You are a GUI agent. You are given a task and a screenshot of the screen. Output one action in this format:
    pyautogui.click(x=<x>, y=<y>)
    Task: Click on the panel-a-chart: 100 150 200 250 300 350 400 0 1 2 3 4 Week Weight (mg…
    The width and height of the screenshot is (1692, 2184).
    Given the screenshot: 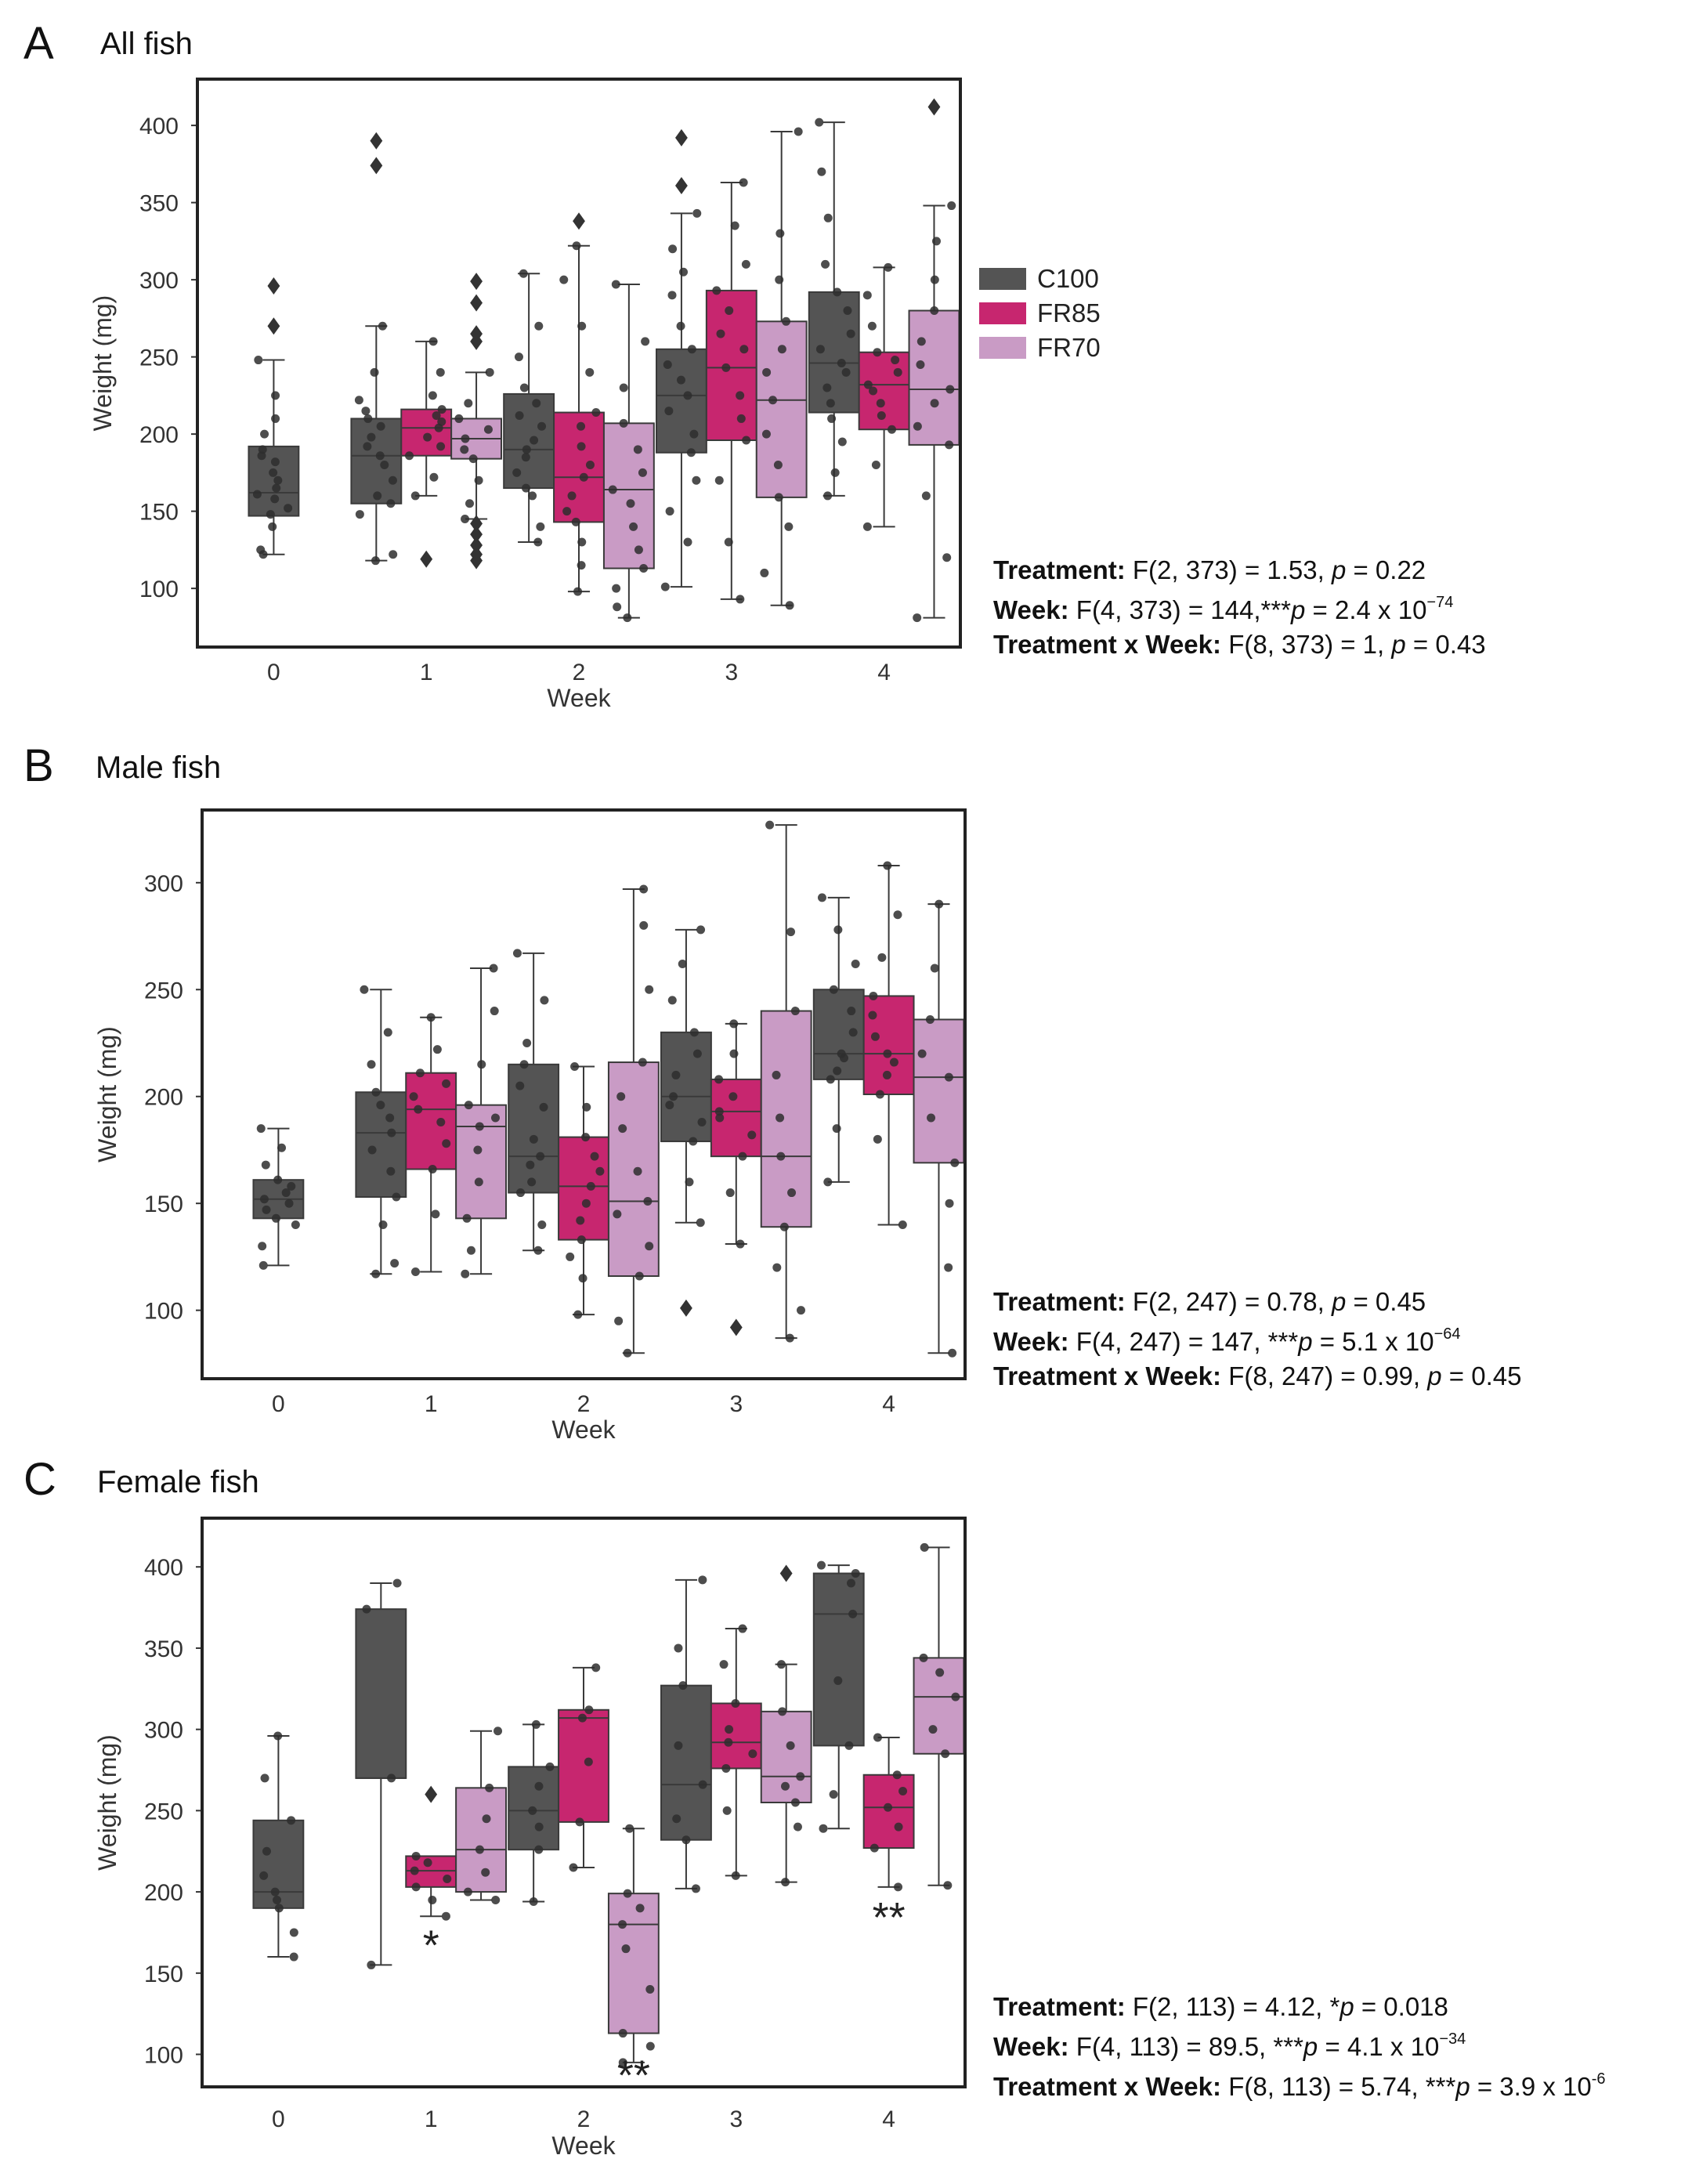 What is the action you would take?
    pyautogui.click(x=525, y=395)
    